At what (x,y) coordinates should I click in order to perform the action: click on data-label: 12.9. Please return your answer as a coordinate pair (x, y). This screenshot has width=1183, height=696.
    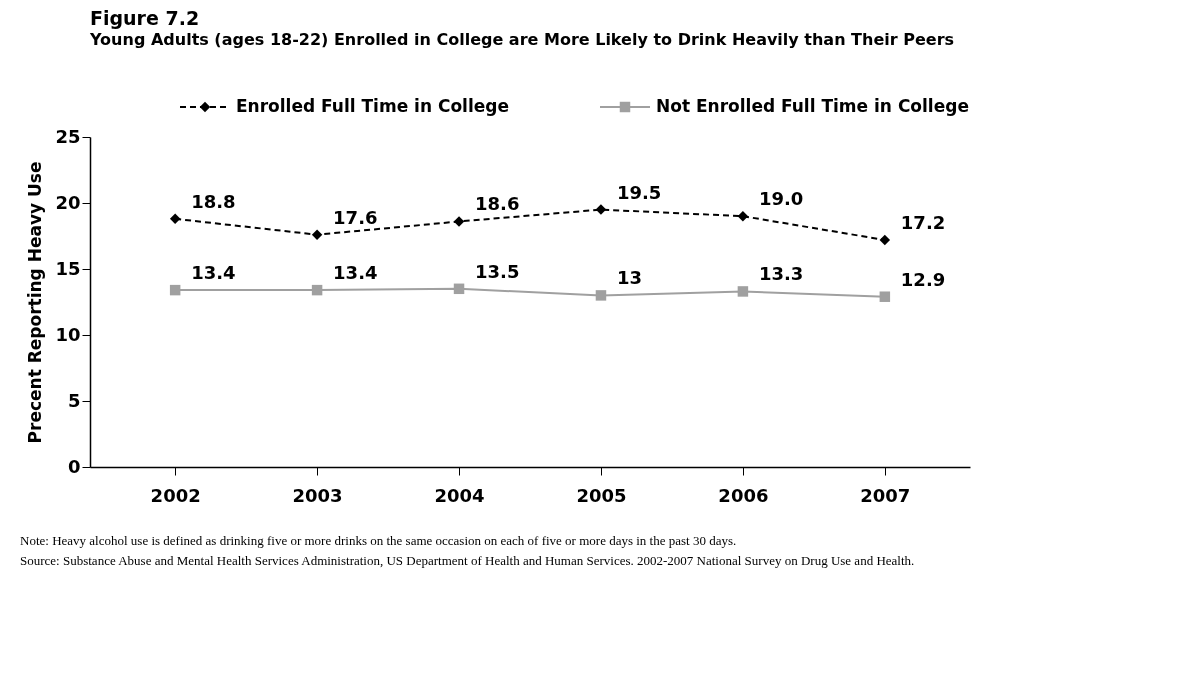
    Looking at the image, I should click on (923, 279).